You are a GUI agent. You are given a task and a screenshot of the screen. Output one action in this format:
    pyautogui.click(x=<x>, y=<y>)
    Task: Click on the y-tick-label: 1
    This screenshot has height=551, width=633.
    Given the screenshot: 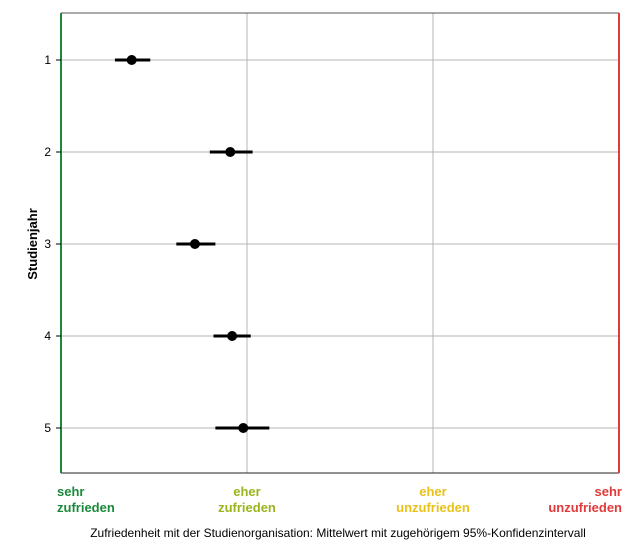 What is the action you would take?
    pyautogui.click(x=47, y=60)
    